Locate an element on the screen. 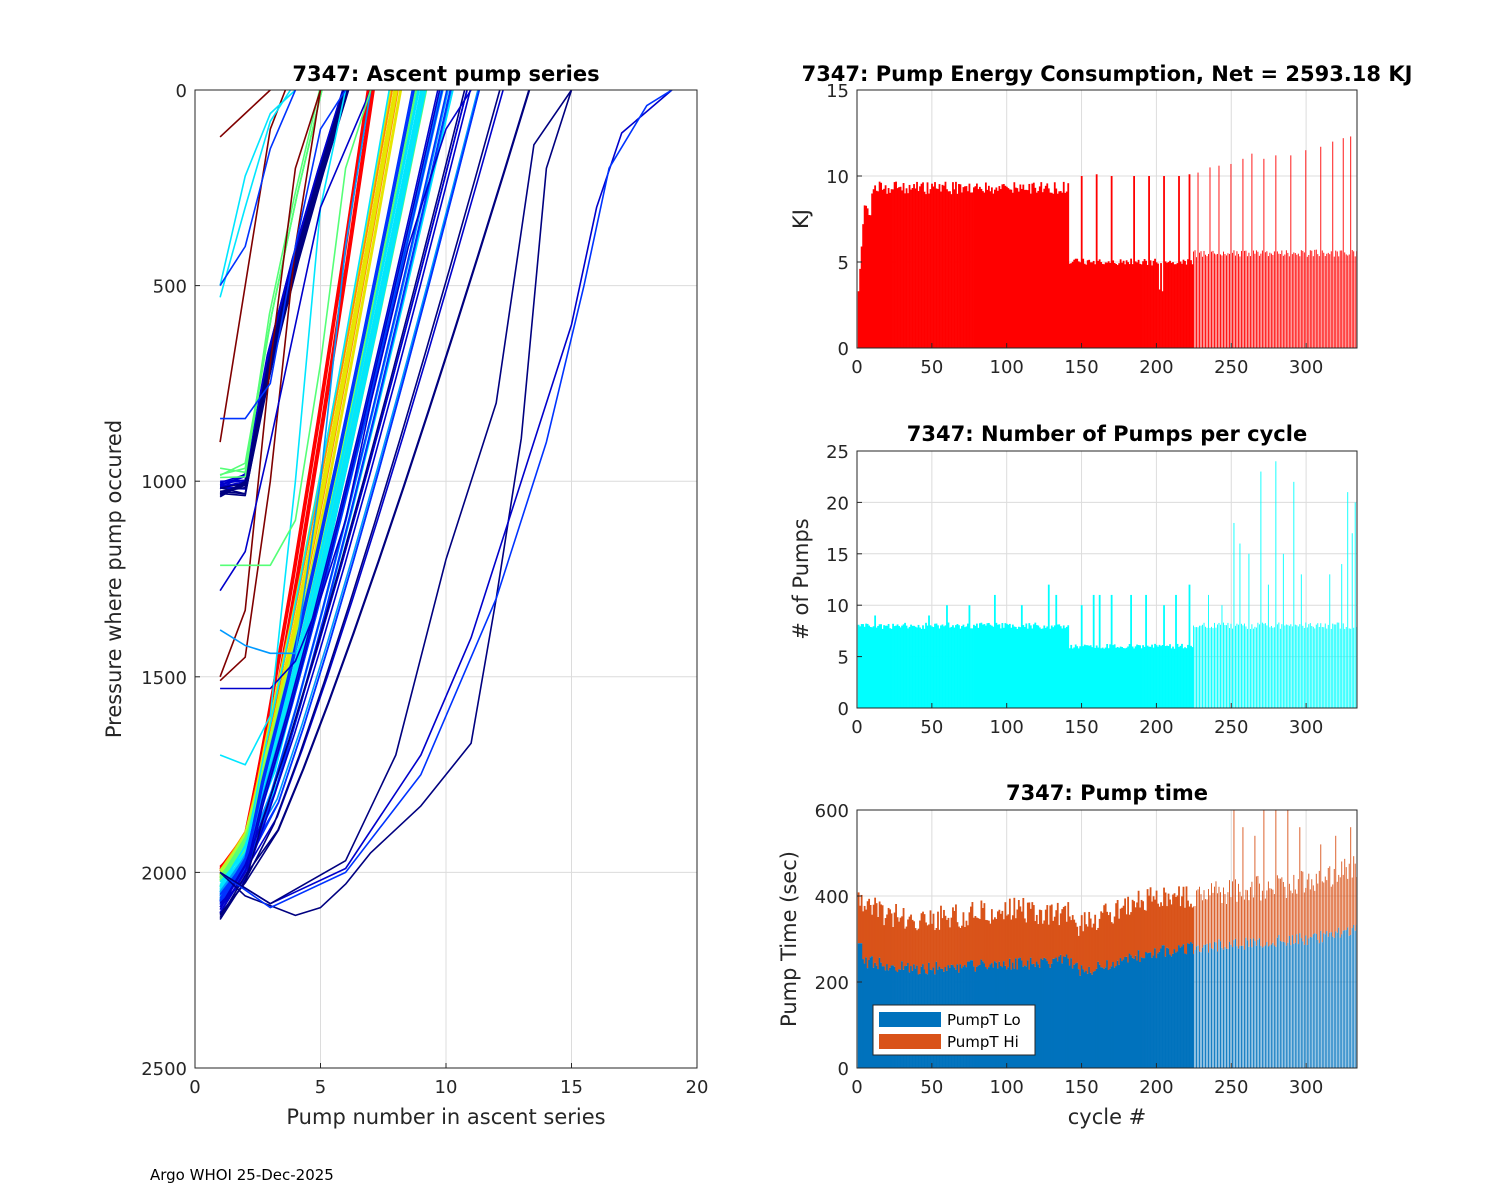 The image size is (1500, 1200). legend-swatch-lo is located at coordinates (910, 1019).